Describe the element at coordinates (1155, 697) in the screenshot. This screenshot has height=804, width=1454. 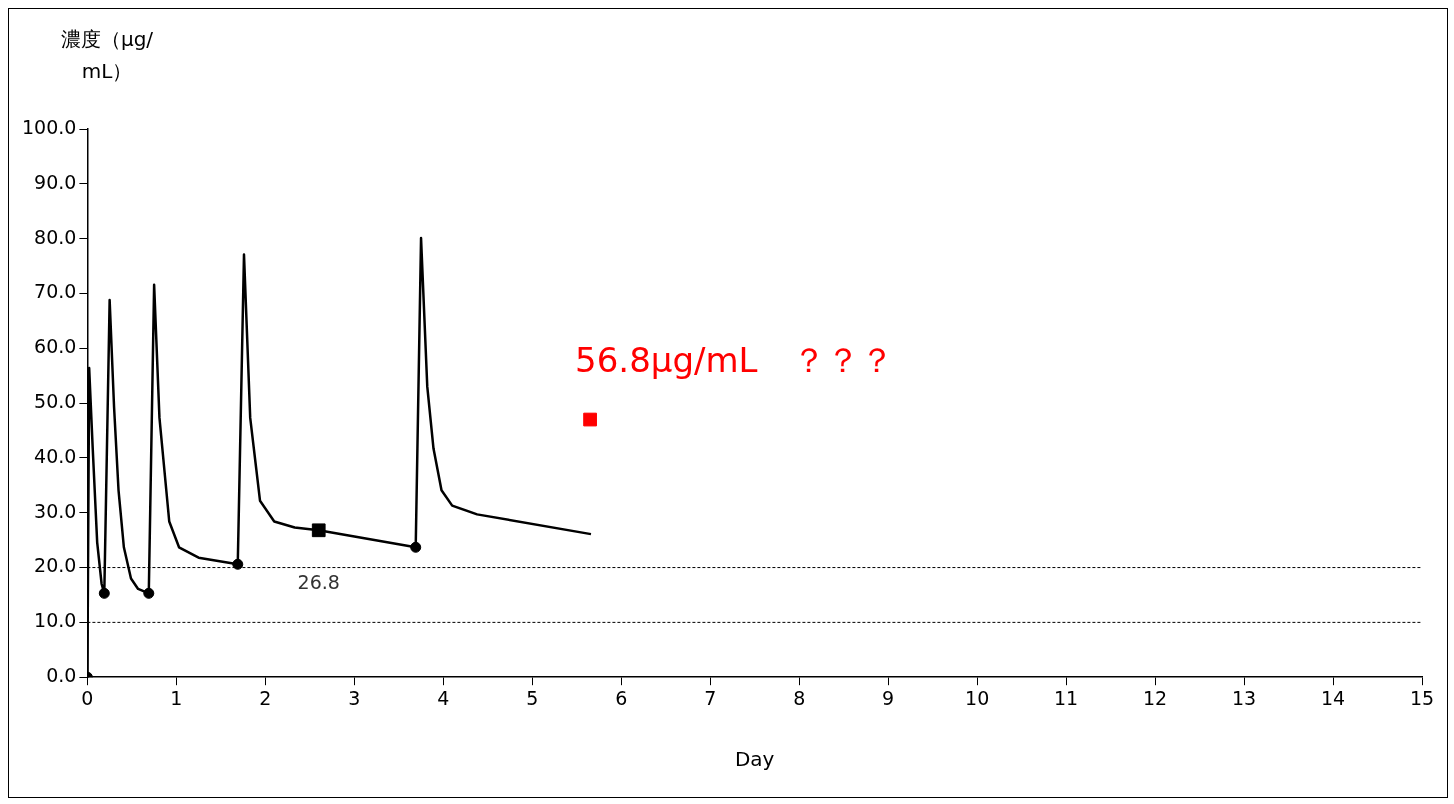
I see `x-tick-label: 12` at that location.